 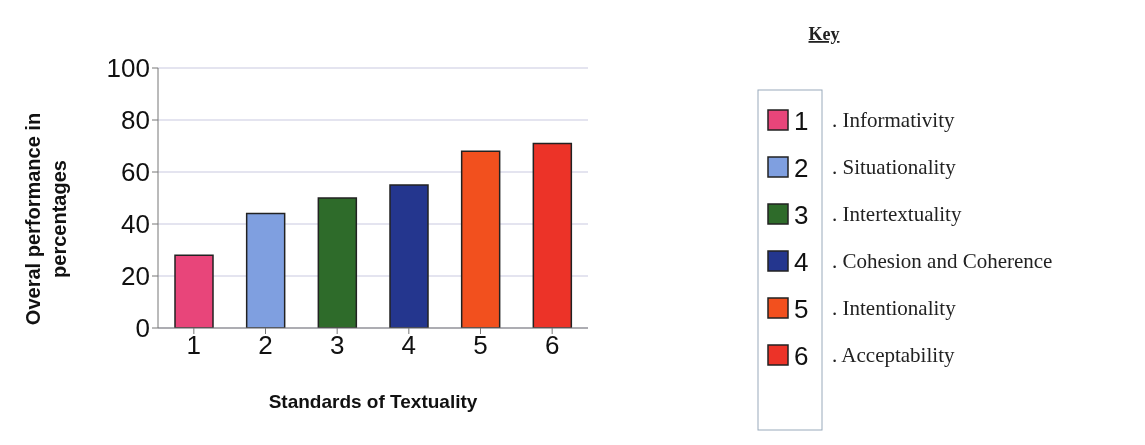 What do you see at coordinates (801, 309) in the screenshot?
I see `legend-label: 5` at bounding box center [801, 309].